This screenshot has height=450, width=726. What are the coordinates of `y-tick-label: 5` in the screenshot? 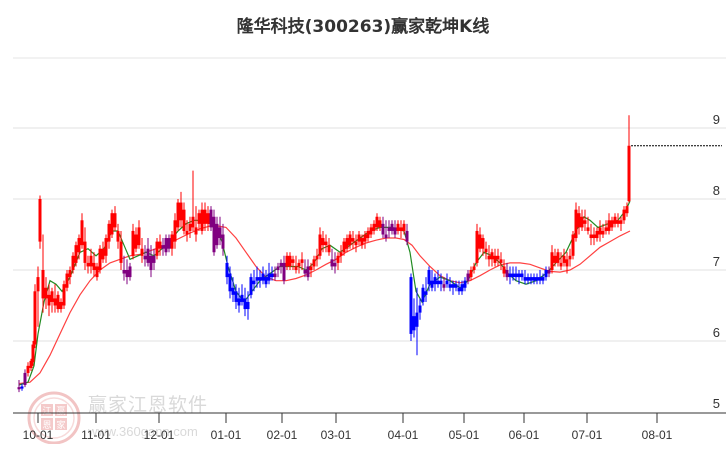 It's located at (716, 403).